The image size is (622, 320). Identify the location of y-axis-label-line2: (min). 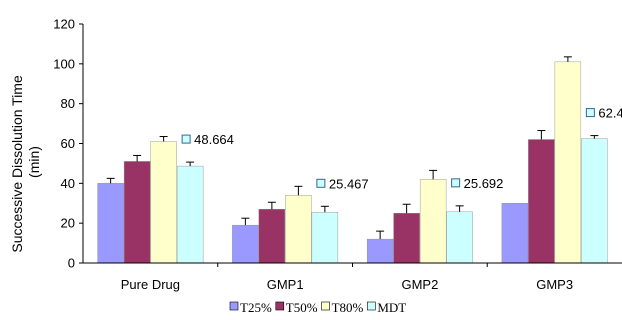
(34, 162).